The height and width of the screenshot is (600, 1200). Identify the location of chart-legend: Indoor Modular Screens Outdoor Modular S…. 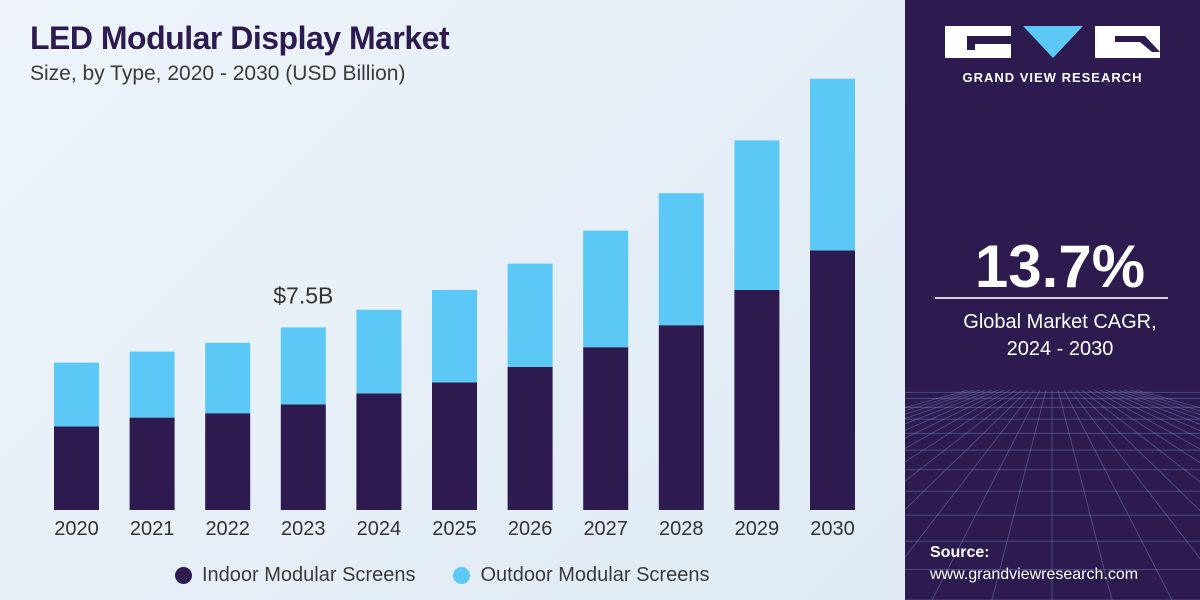
(442, 575).